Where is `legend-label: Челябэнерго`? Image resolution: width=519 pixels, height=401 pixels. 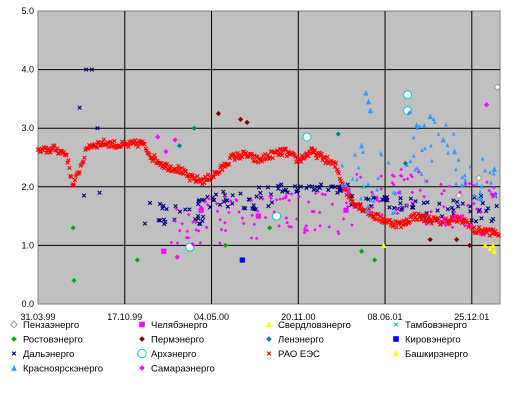
legend-label: Челябэнерго is located at coordinates (179, 325).